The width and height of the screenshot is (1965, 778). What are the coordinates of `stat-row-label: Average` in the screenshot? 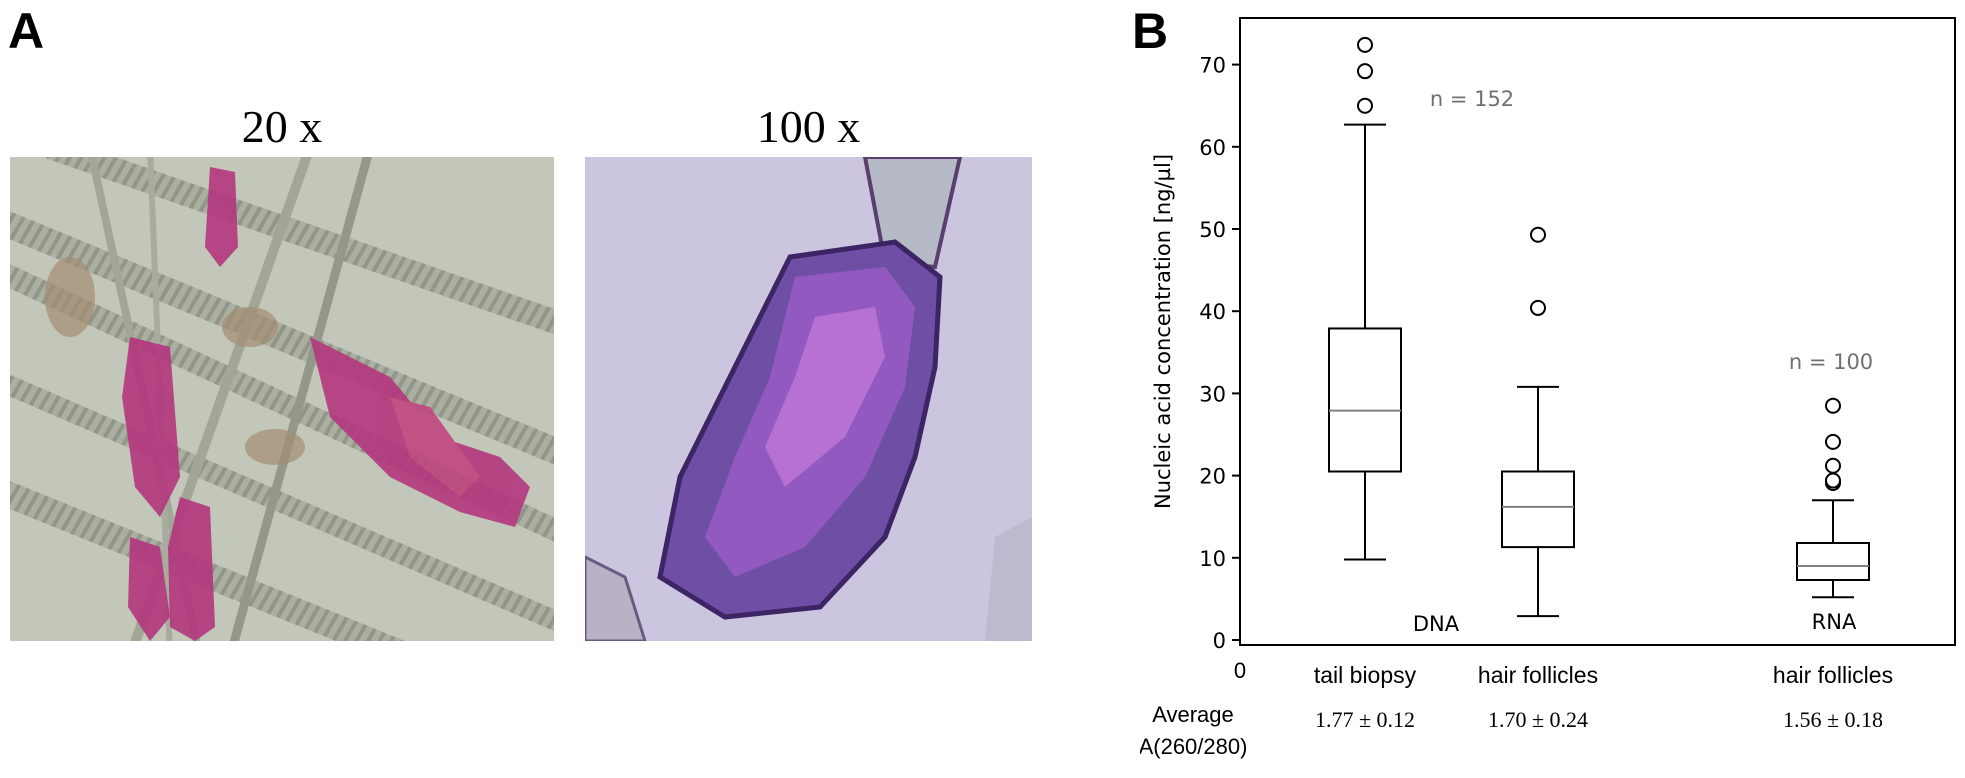 It's located at (1193, 714).